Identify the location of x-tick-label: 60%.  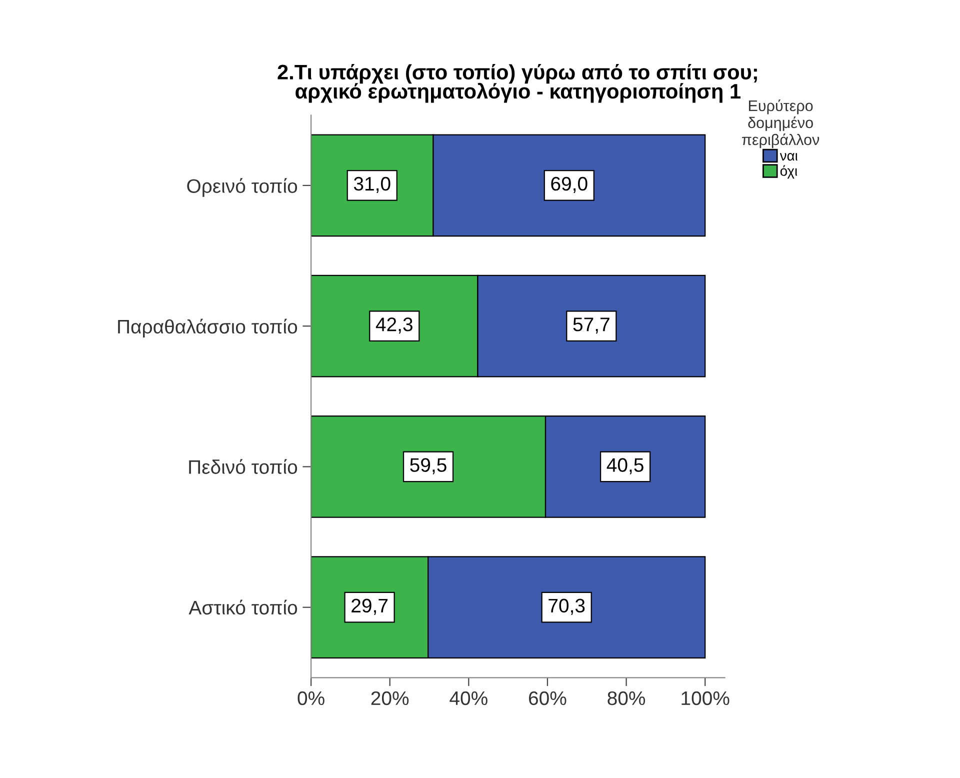
(547, 698).